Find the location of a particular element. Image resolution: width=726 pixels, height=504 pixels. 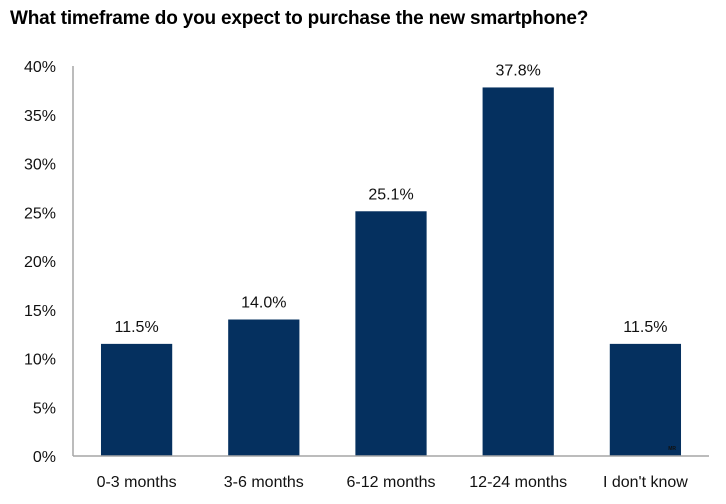

x-tick-label: 3-6 months is located at coordinates (264, 482).